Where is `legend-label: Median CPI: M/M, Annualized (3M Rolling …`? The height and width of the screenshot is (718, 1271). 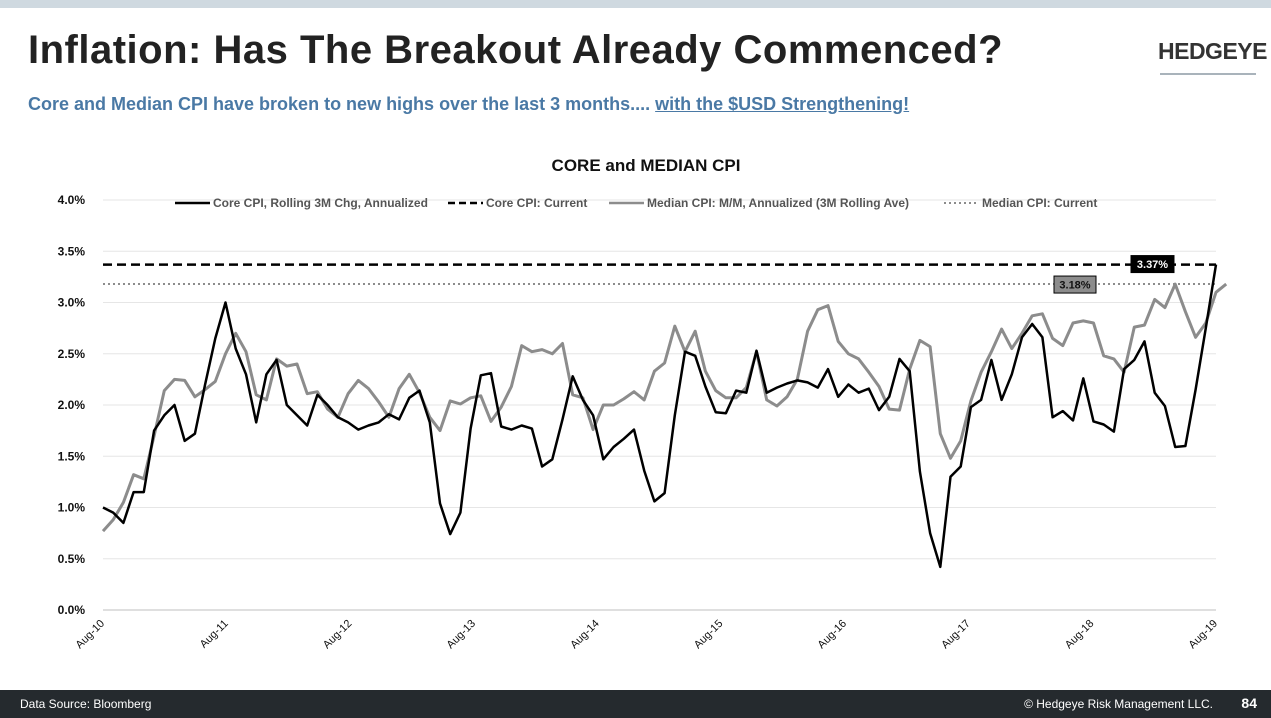 legend-label: Median CPI: M/M, Annualized (3M Rolling … is located at coordinates (778, 203).